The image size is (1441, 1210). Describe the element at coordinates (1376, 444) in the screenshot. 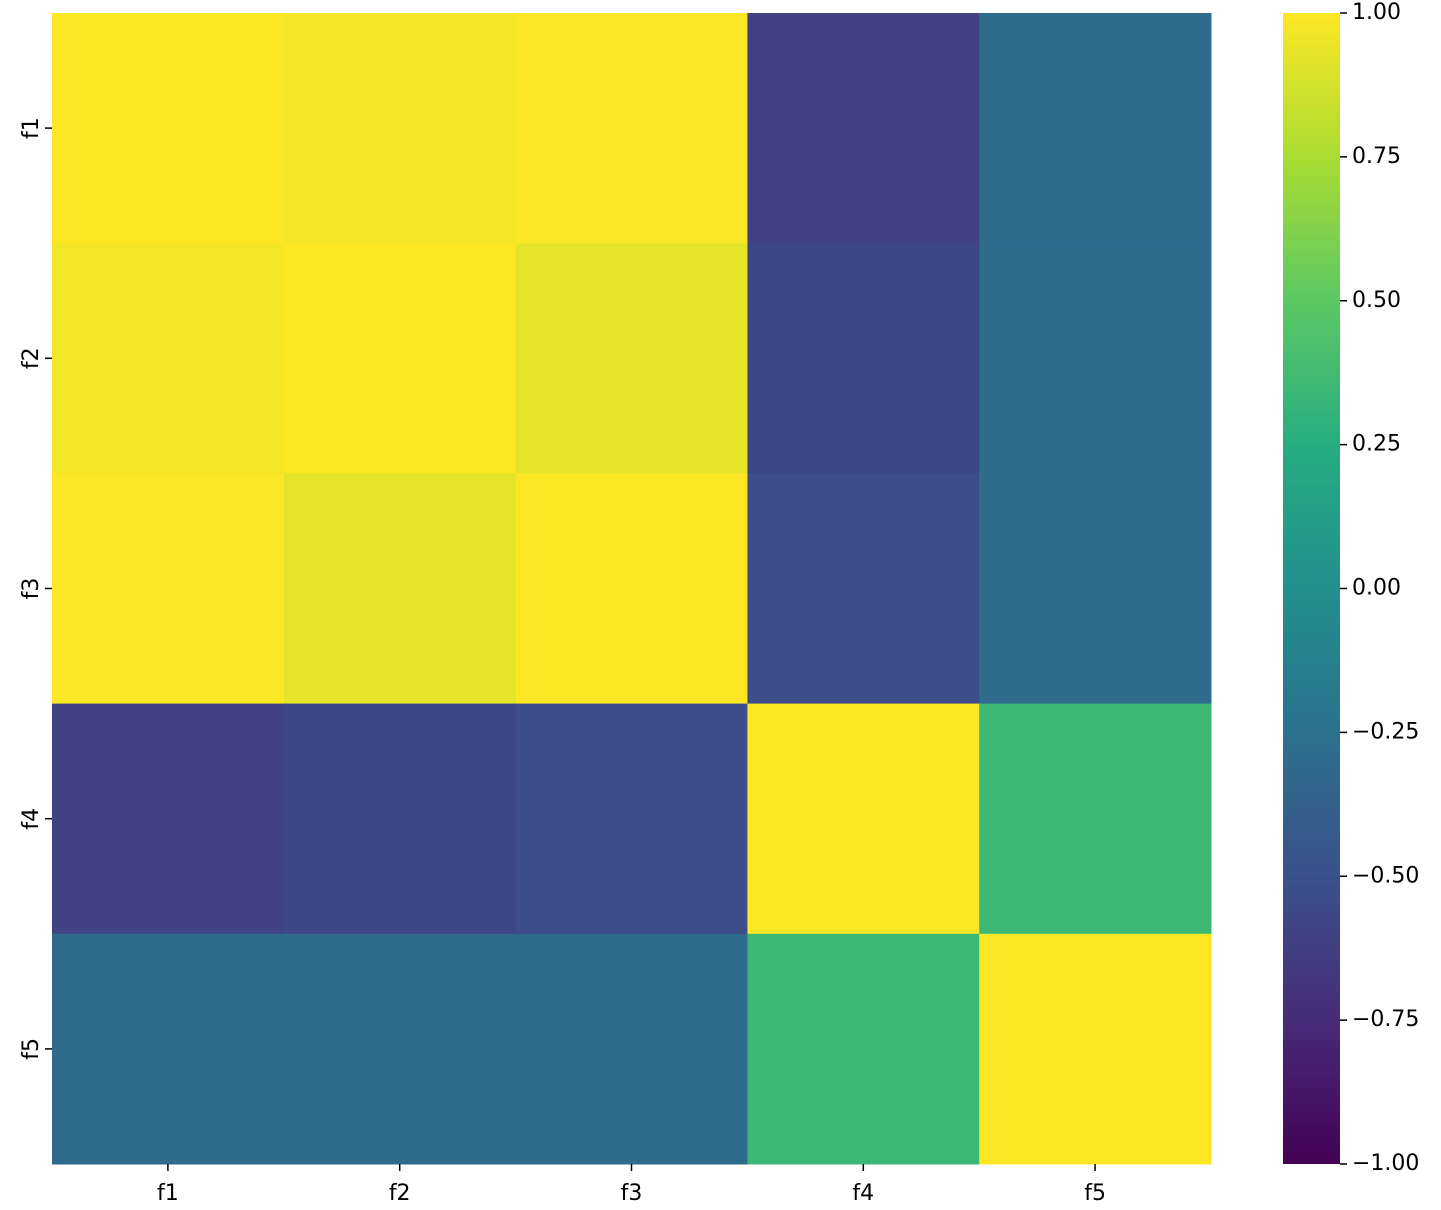

I see `colorbar-tick-label: 0.25` at that location.